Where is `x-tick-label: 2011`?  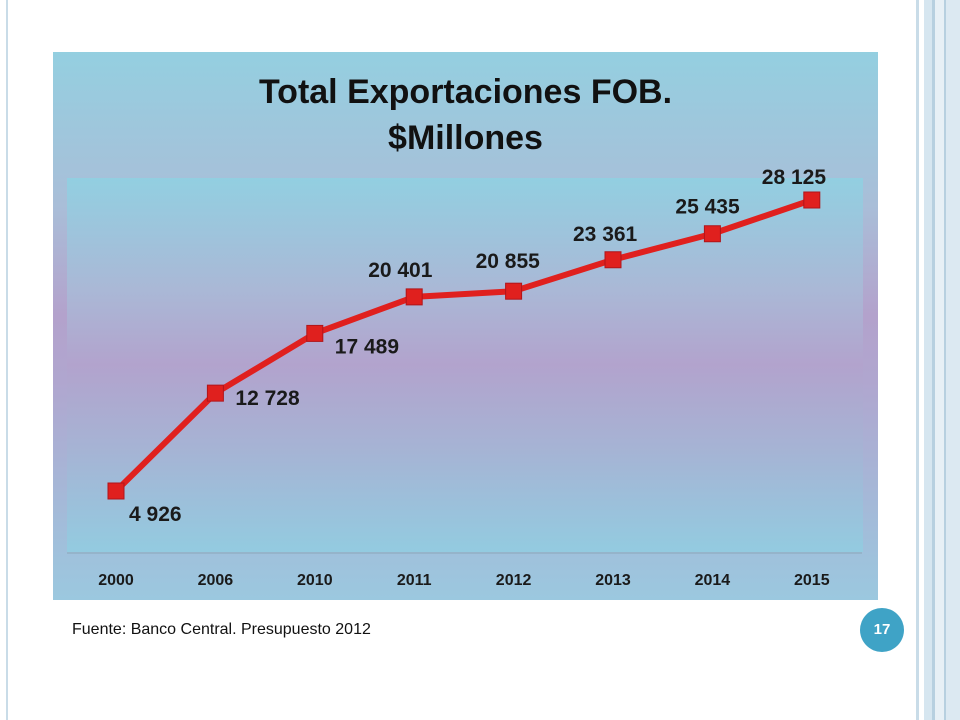
x-tick-label: 2011 is located at coordinates (414, 580).